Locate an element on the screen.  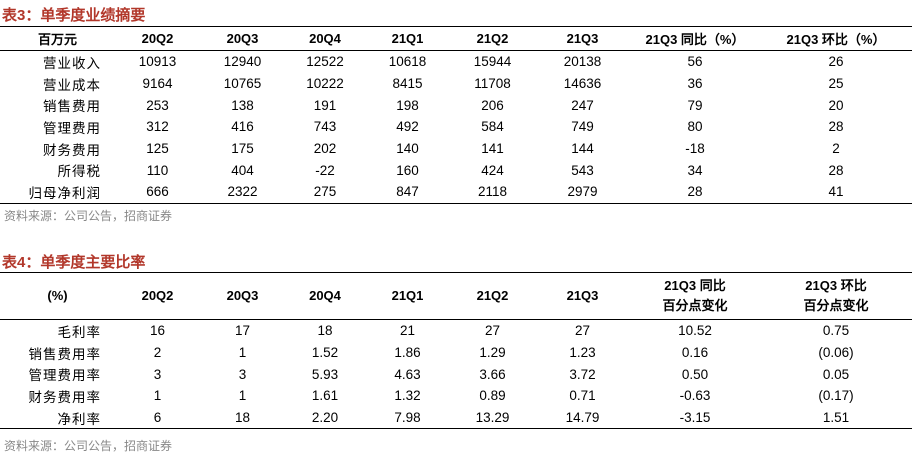
cell: 34 is located at coordinates (695, 170).